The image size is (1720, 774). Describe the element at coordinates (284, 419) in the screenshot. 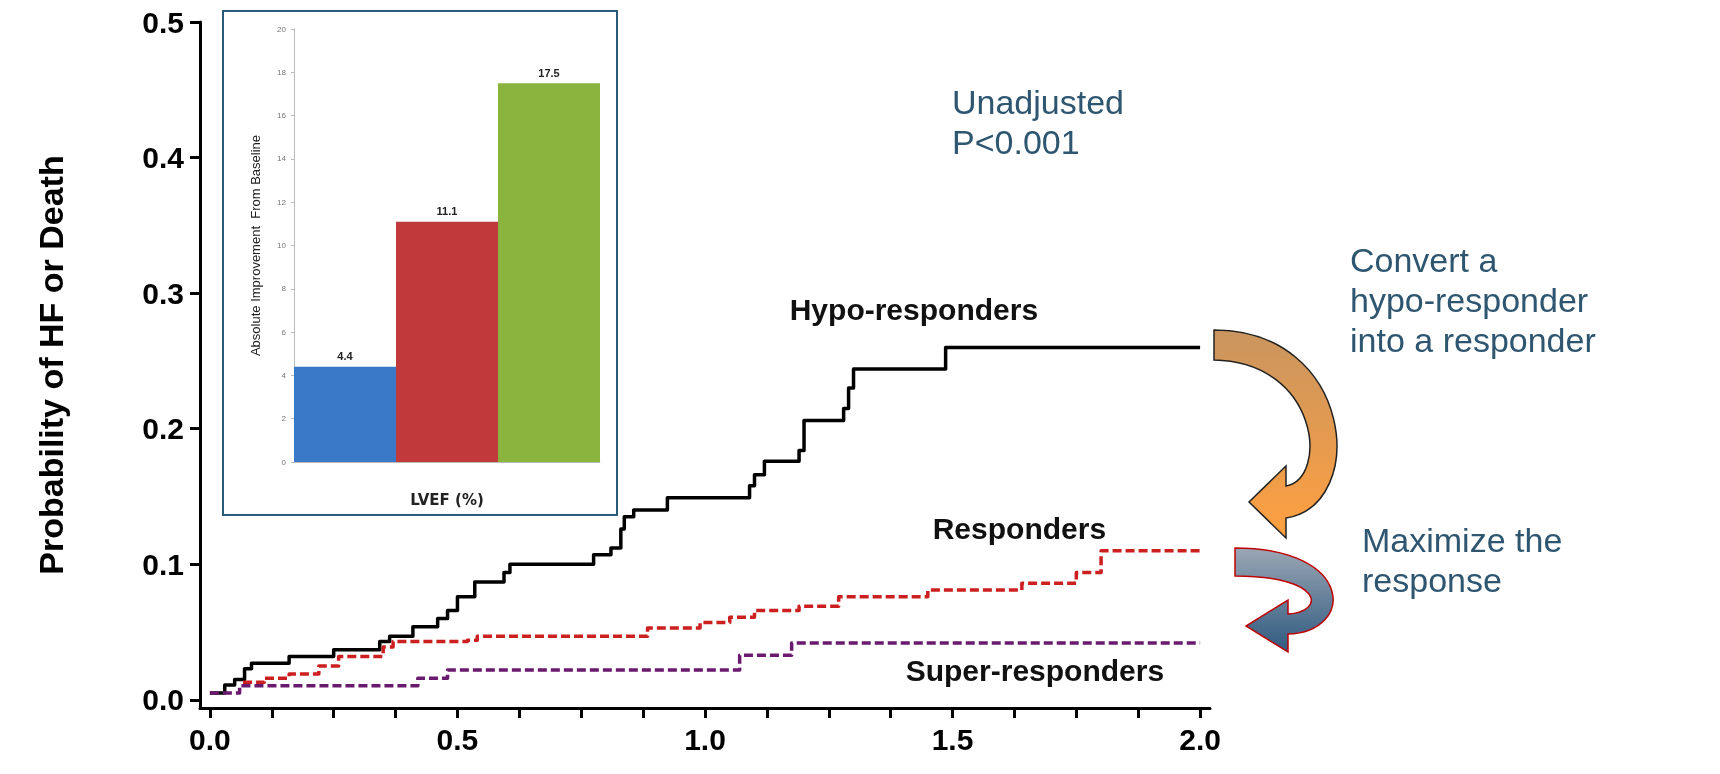

I see `y-tick-label: 2` at that location.